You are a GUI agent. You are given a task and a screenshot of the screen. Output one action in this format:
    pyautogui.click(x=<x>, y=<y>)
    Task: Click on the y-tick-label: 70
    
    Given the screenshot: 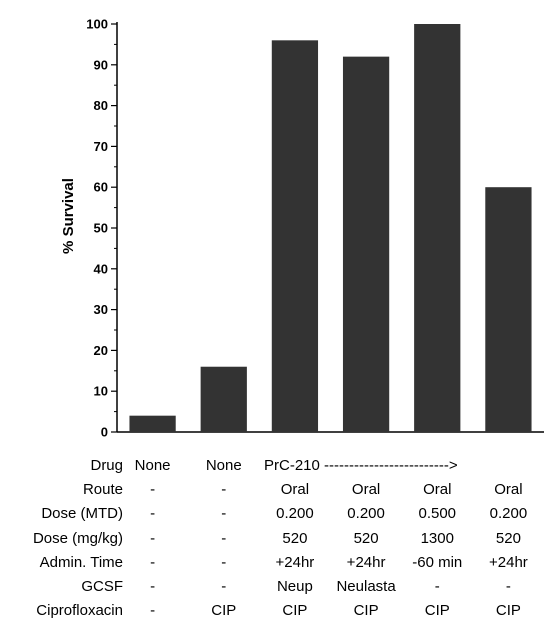 What is the action you would take?
    pyautogui.click(x=101, y=146)
    